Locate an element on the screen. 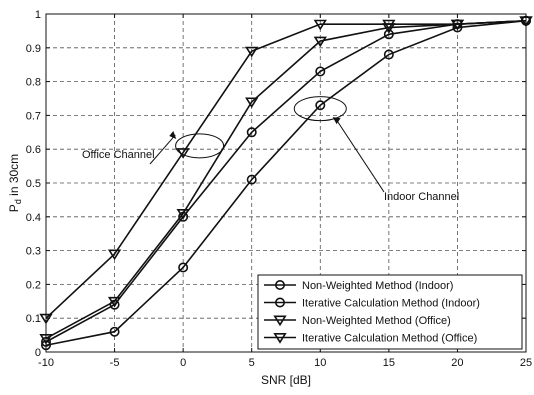 The width and height of the screenshot is (534, 395). y-tick-label: 0.4 is located at coordinates (33, 218).